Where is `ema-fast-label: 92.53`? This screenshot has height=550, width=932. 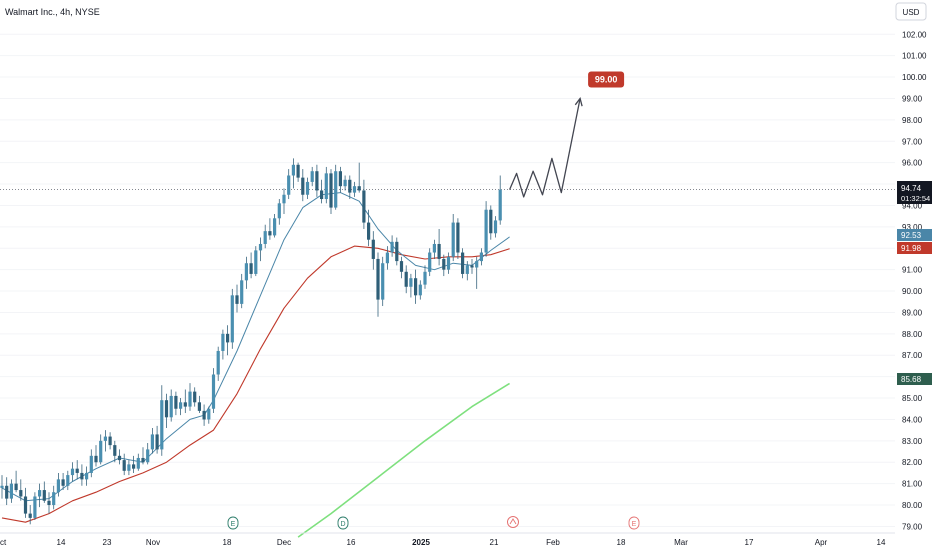 ema-fast-label: 92.53 is located at coordinates (911, 235).